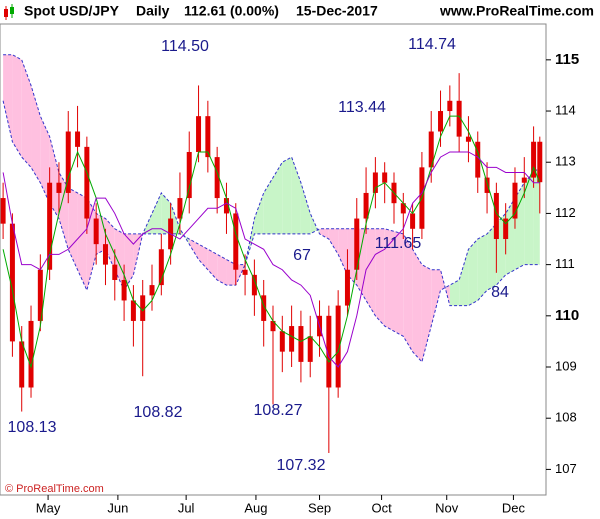  I want to click on price-annotation: 113.44, so click(362, 107).